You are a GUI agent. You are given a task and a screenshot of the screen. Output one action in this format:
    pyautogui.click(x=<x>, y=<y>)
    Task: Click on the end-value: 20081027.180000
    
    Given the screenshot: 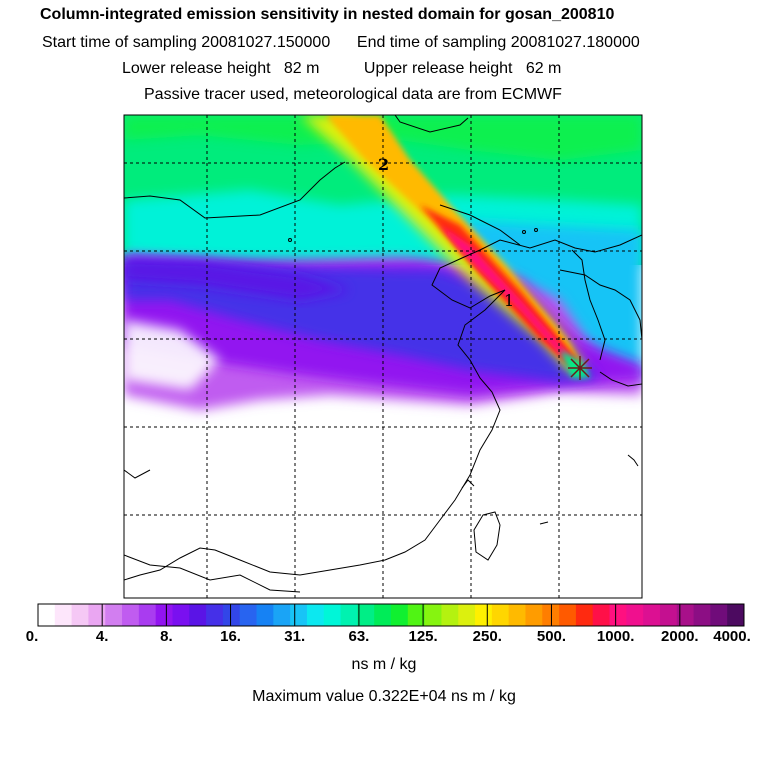 What is the action you would take?
    pyautogui.click(x=575, y=42)
    